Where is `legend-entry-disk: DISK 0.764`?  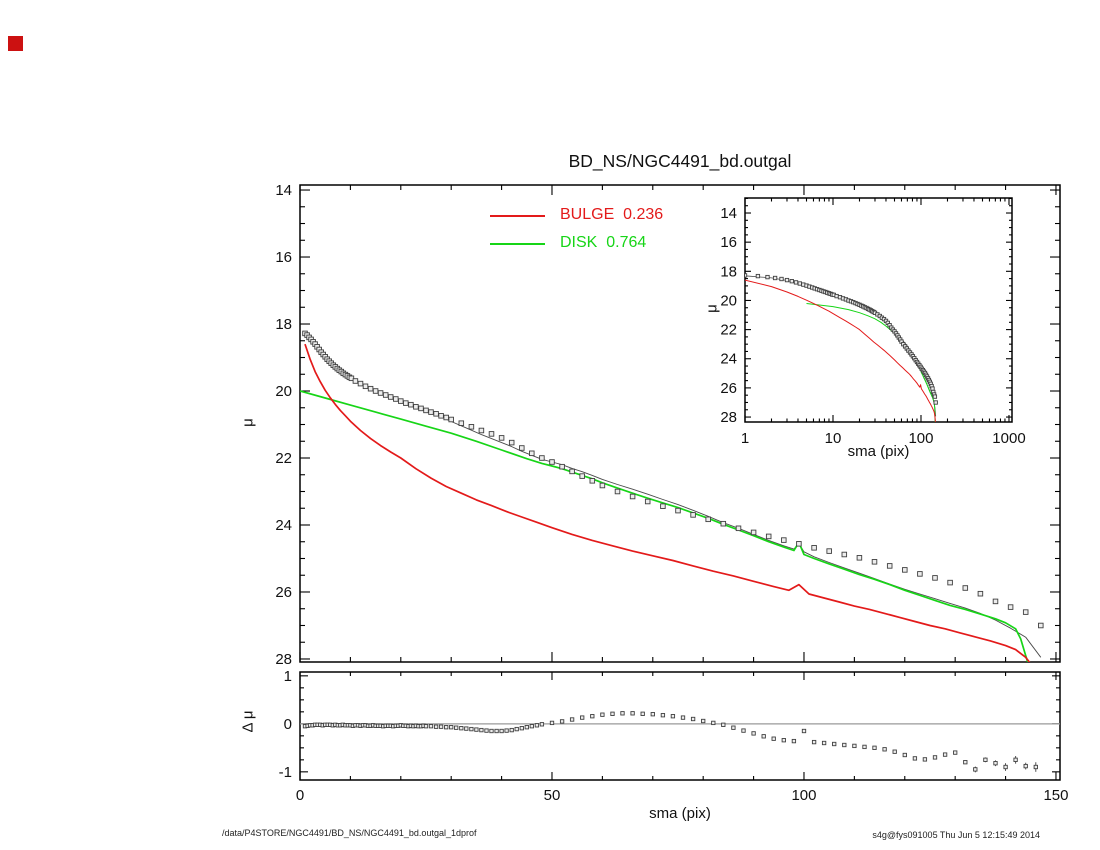
legend-entry-disk: DISK 0.764 is located at coordinates (600, 243).